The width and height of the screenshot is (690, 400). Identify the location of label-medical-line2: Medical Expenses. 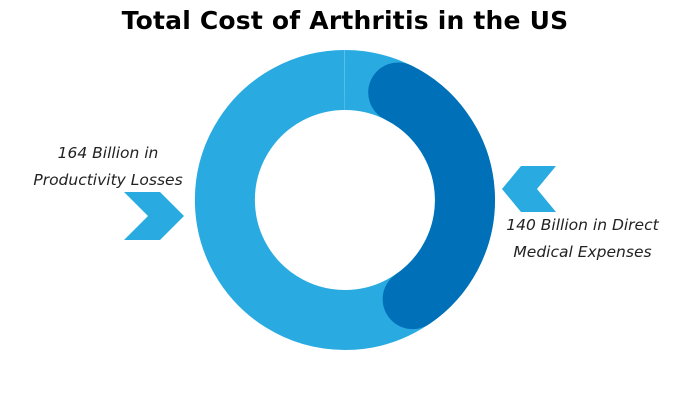
(582, 252).